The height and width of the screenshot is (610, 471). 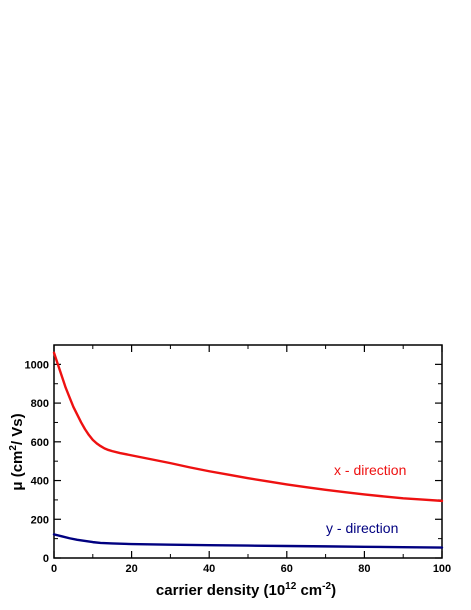 What do you see at coordinates (287, 569) in the screenshot?
I see `x-tick-label: 60` at bounding box center [287, 569].